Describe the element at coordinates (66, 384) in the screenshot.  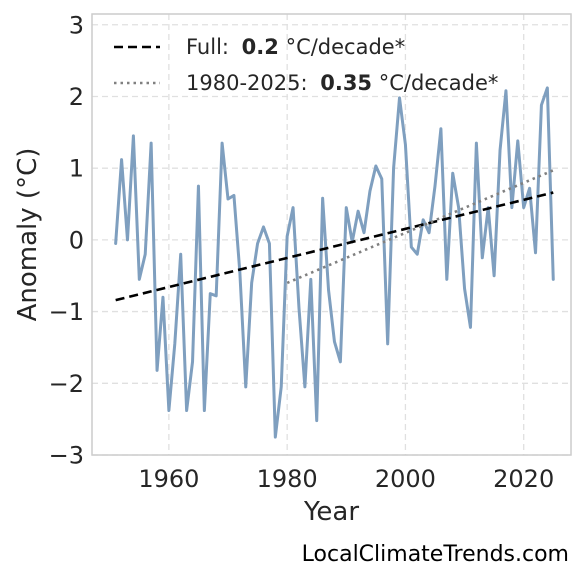
I see `y-tick-label: −2` at that location.